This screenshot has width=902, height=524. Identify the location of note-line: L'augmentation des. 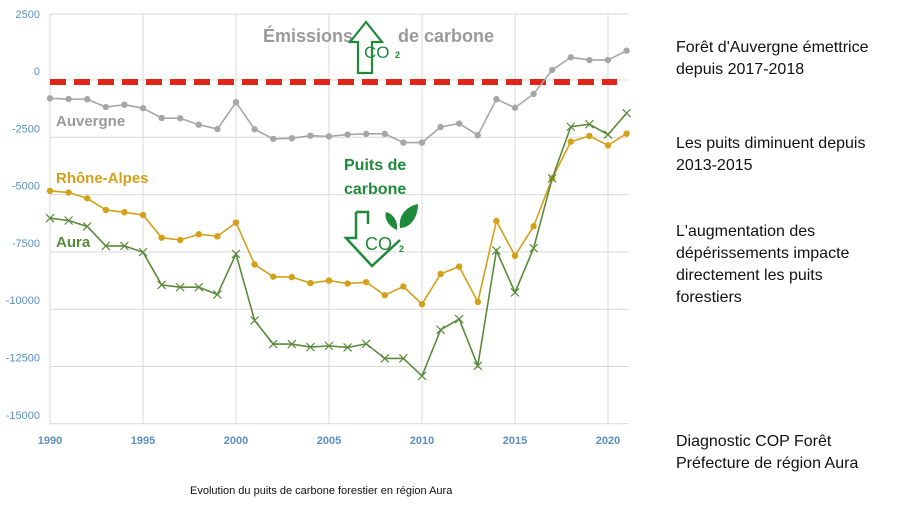
(746, 231).